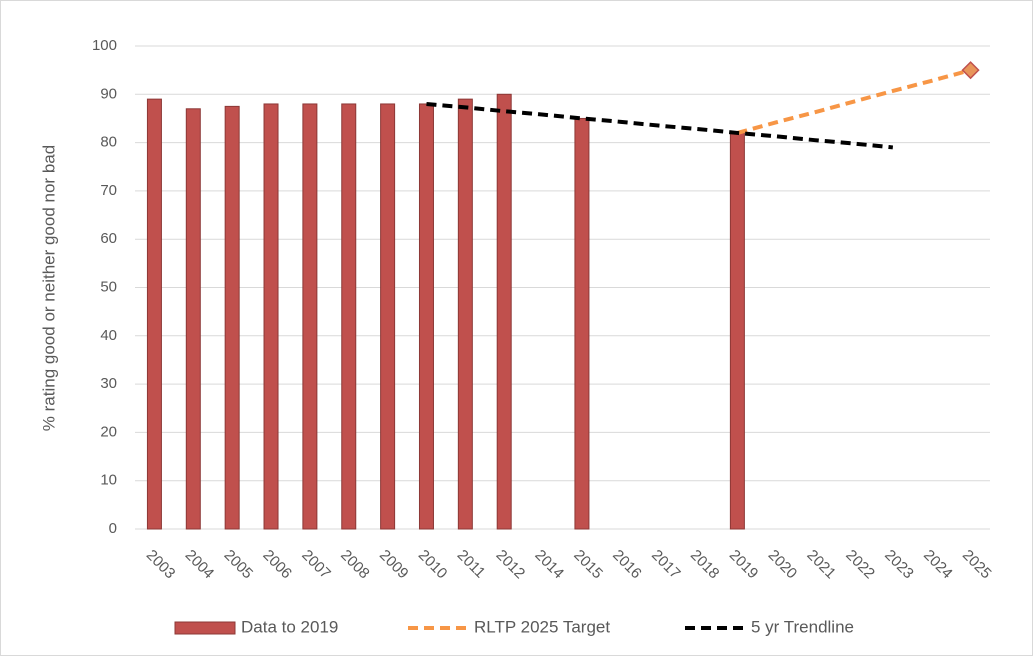 This screenshot has height=656, width=1033. What do you see at coordinates (108, 142) in the screenshot?
I see `y-tick-label: 80` at bounding box center [108, 142].